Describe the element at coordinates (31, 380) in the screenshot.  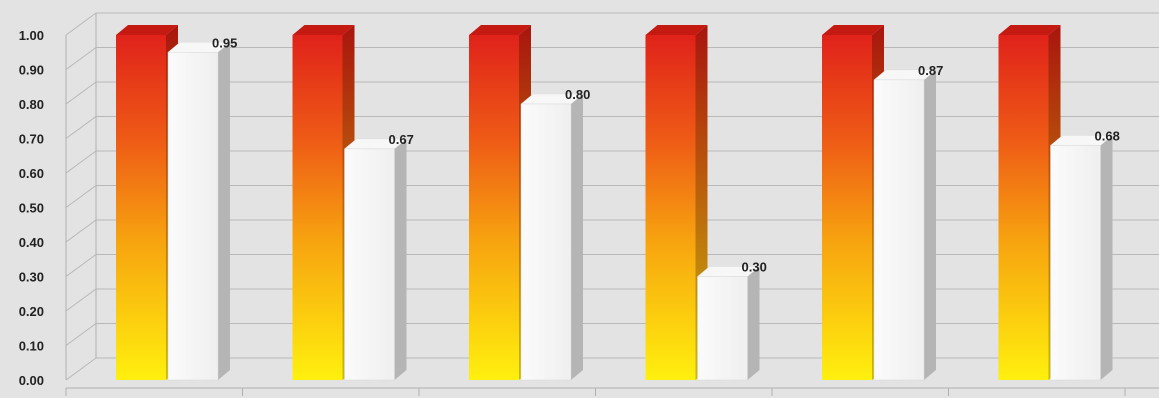
I see `y-tick-label: 0.00` at that location.